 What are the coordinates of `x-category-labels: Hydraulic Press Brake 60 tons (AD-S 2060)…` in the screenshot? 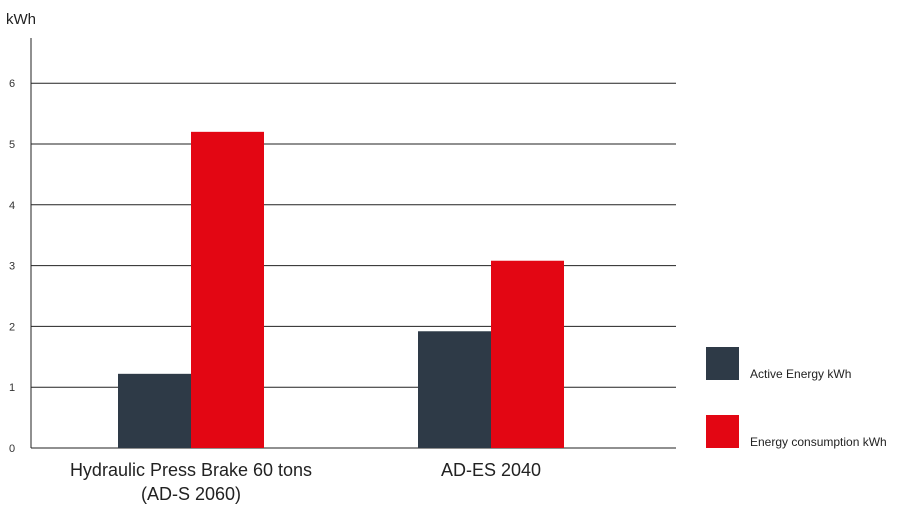 It's located at (305, 482).